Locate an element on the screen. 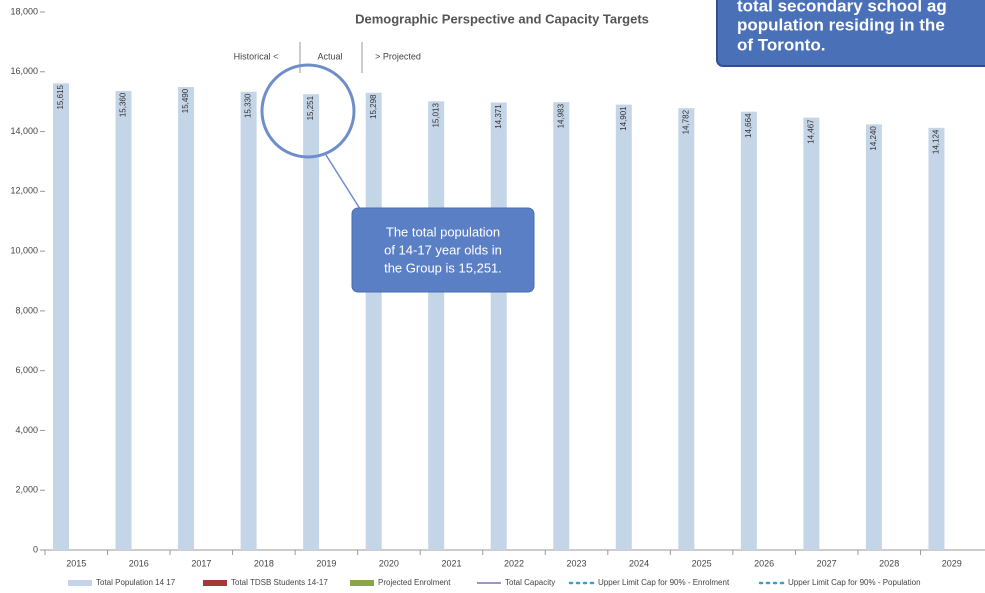 This screenshot has width=985, height=593. legend-label: Upper Limit Cap for 90% - Population is located at coordinates (854, 582).